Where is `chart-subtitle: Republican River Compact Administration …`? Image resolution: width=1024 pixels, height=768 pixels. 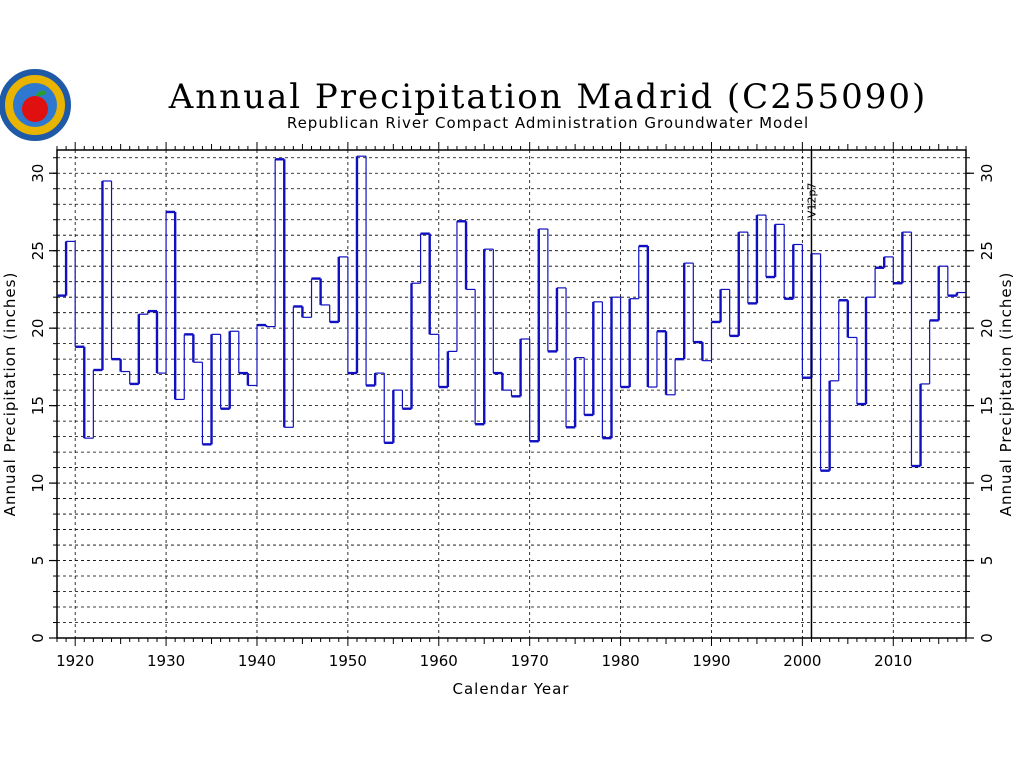 chart-subtitle: Republican River Compact Administration … is located at coordinates (548, 123).